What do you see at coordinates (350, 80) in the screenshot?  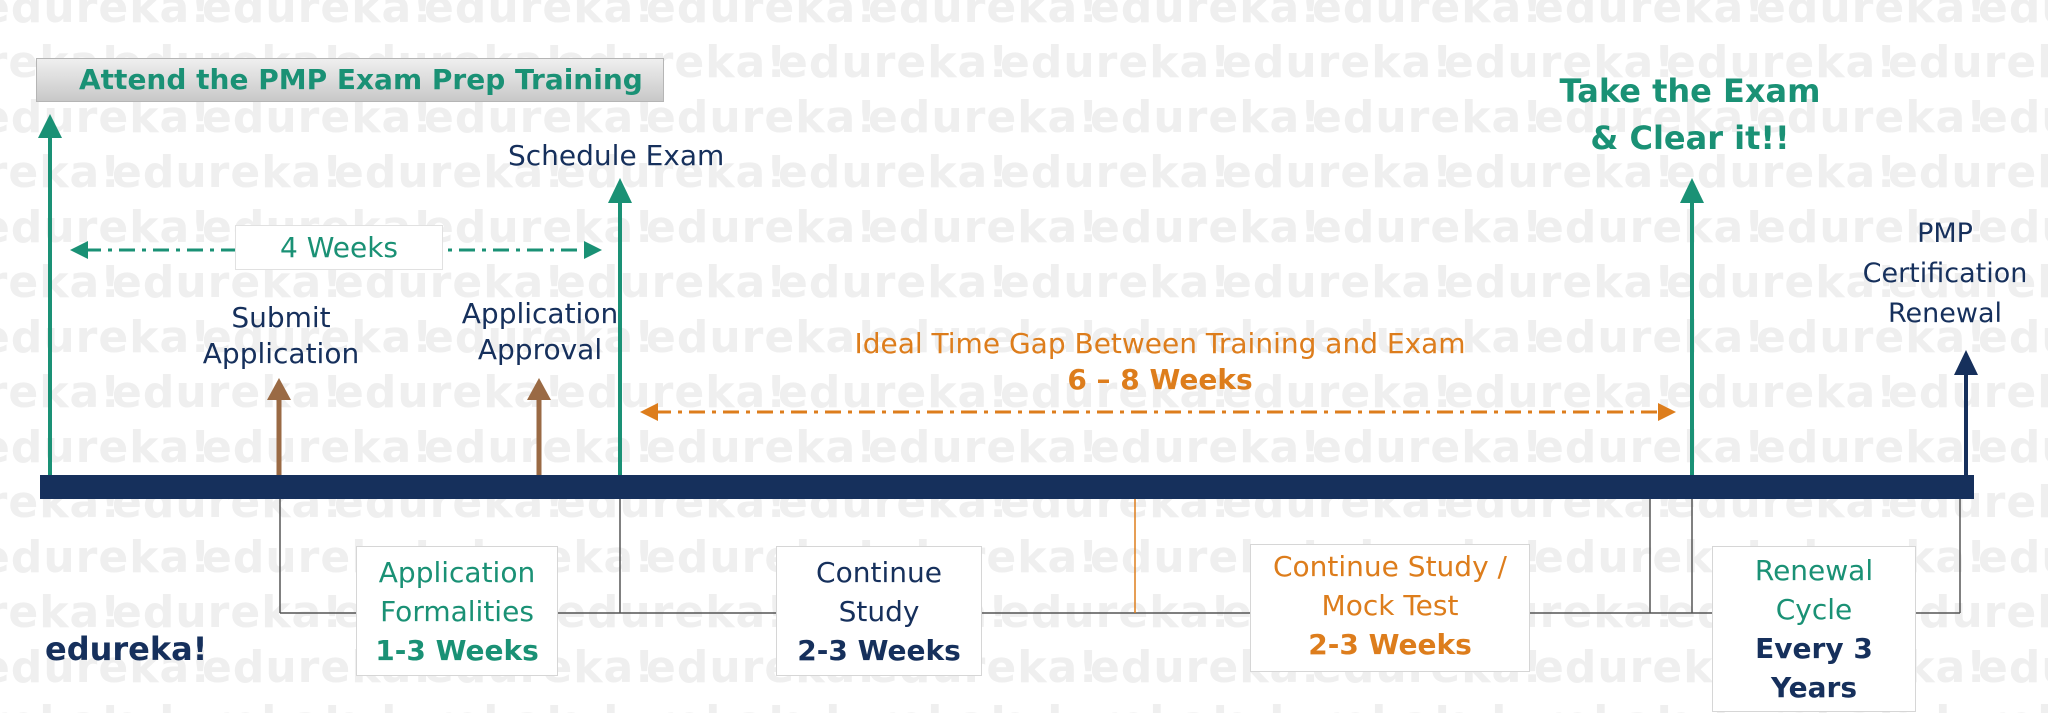 I see `training-title: Attend the PMP Exam Prep Training` at bounding box center [350, 80].